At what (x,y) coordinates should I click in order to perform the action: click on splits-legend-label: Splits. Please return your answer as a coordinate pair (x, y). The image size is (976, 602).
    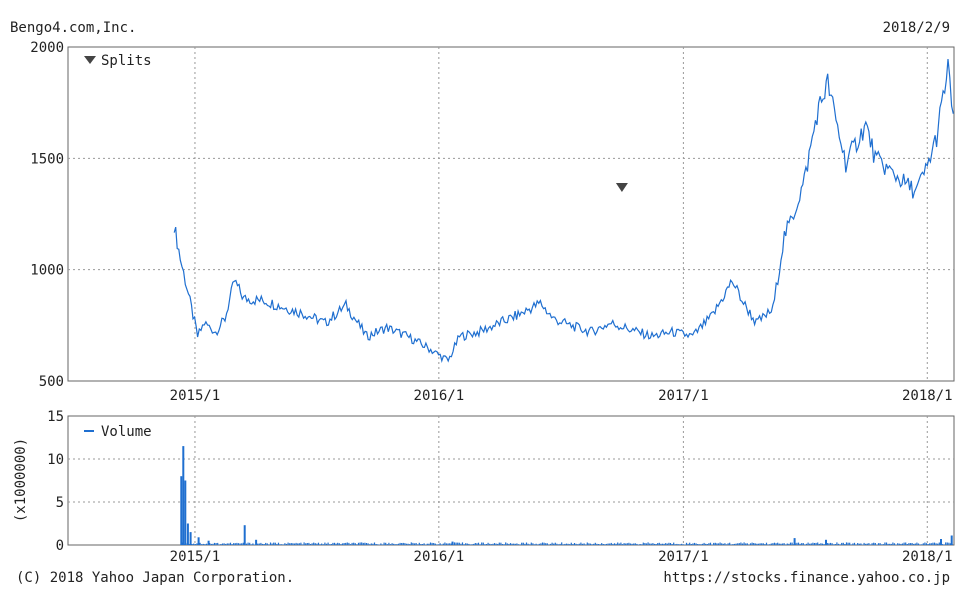
    Looking at the image, I should click on (126, 61).